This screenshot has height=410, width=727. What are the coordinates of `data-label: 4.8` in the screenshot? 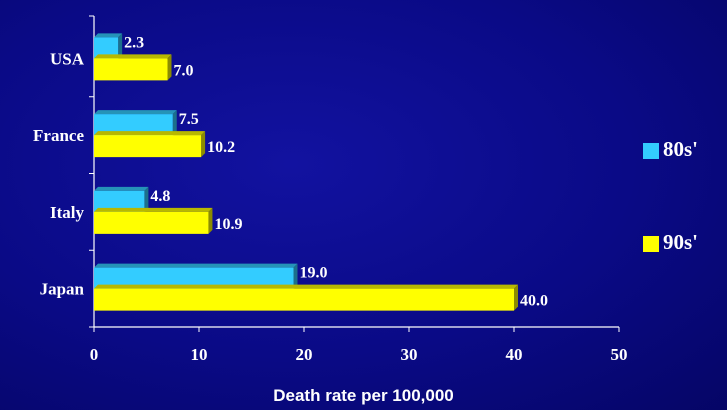 It's located at (160, 196).